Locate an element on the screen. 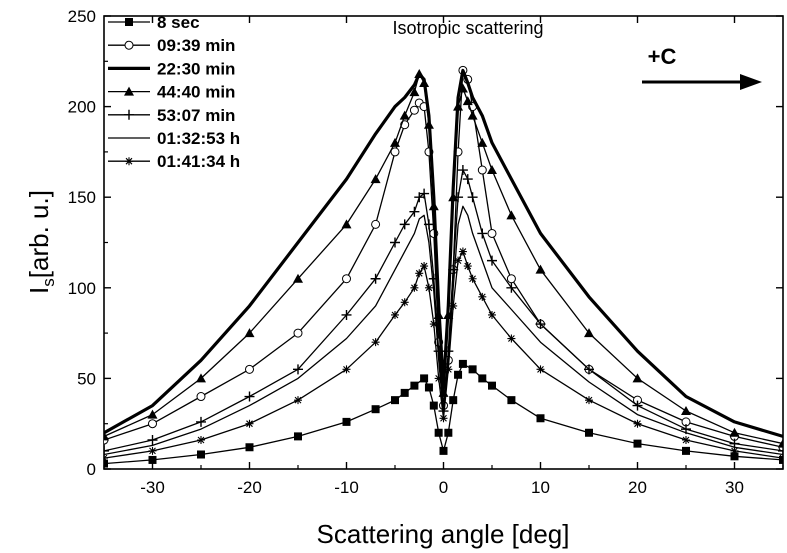 The height and width of the screenshot is (553, 787). legend-item: 09:39 min is located at coordinates (171, 45).